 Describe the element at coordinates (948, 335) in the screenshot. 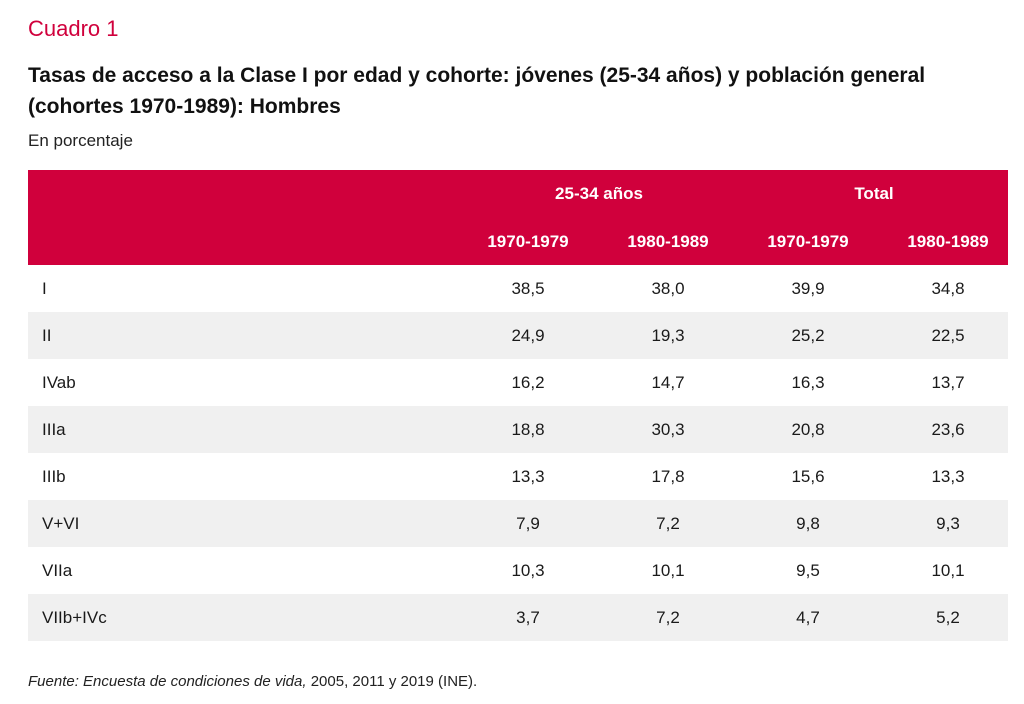

I see `table-cell: 22,5` at that location.